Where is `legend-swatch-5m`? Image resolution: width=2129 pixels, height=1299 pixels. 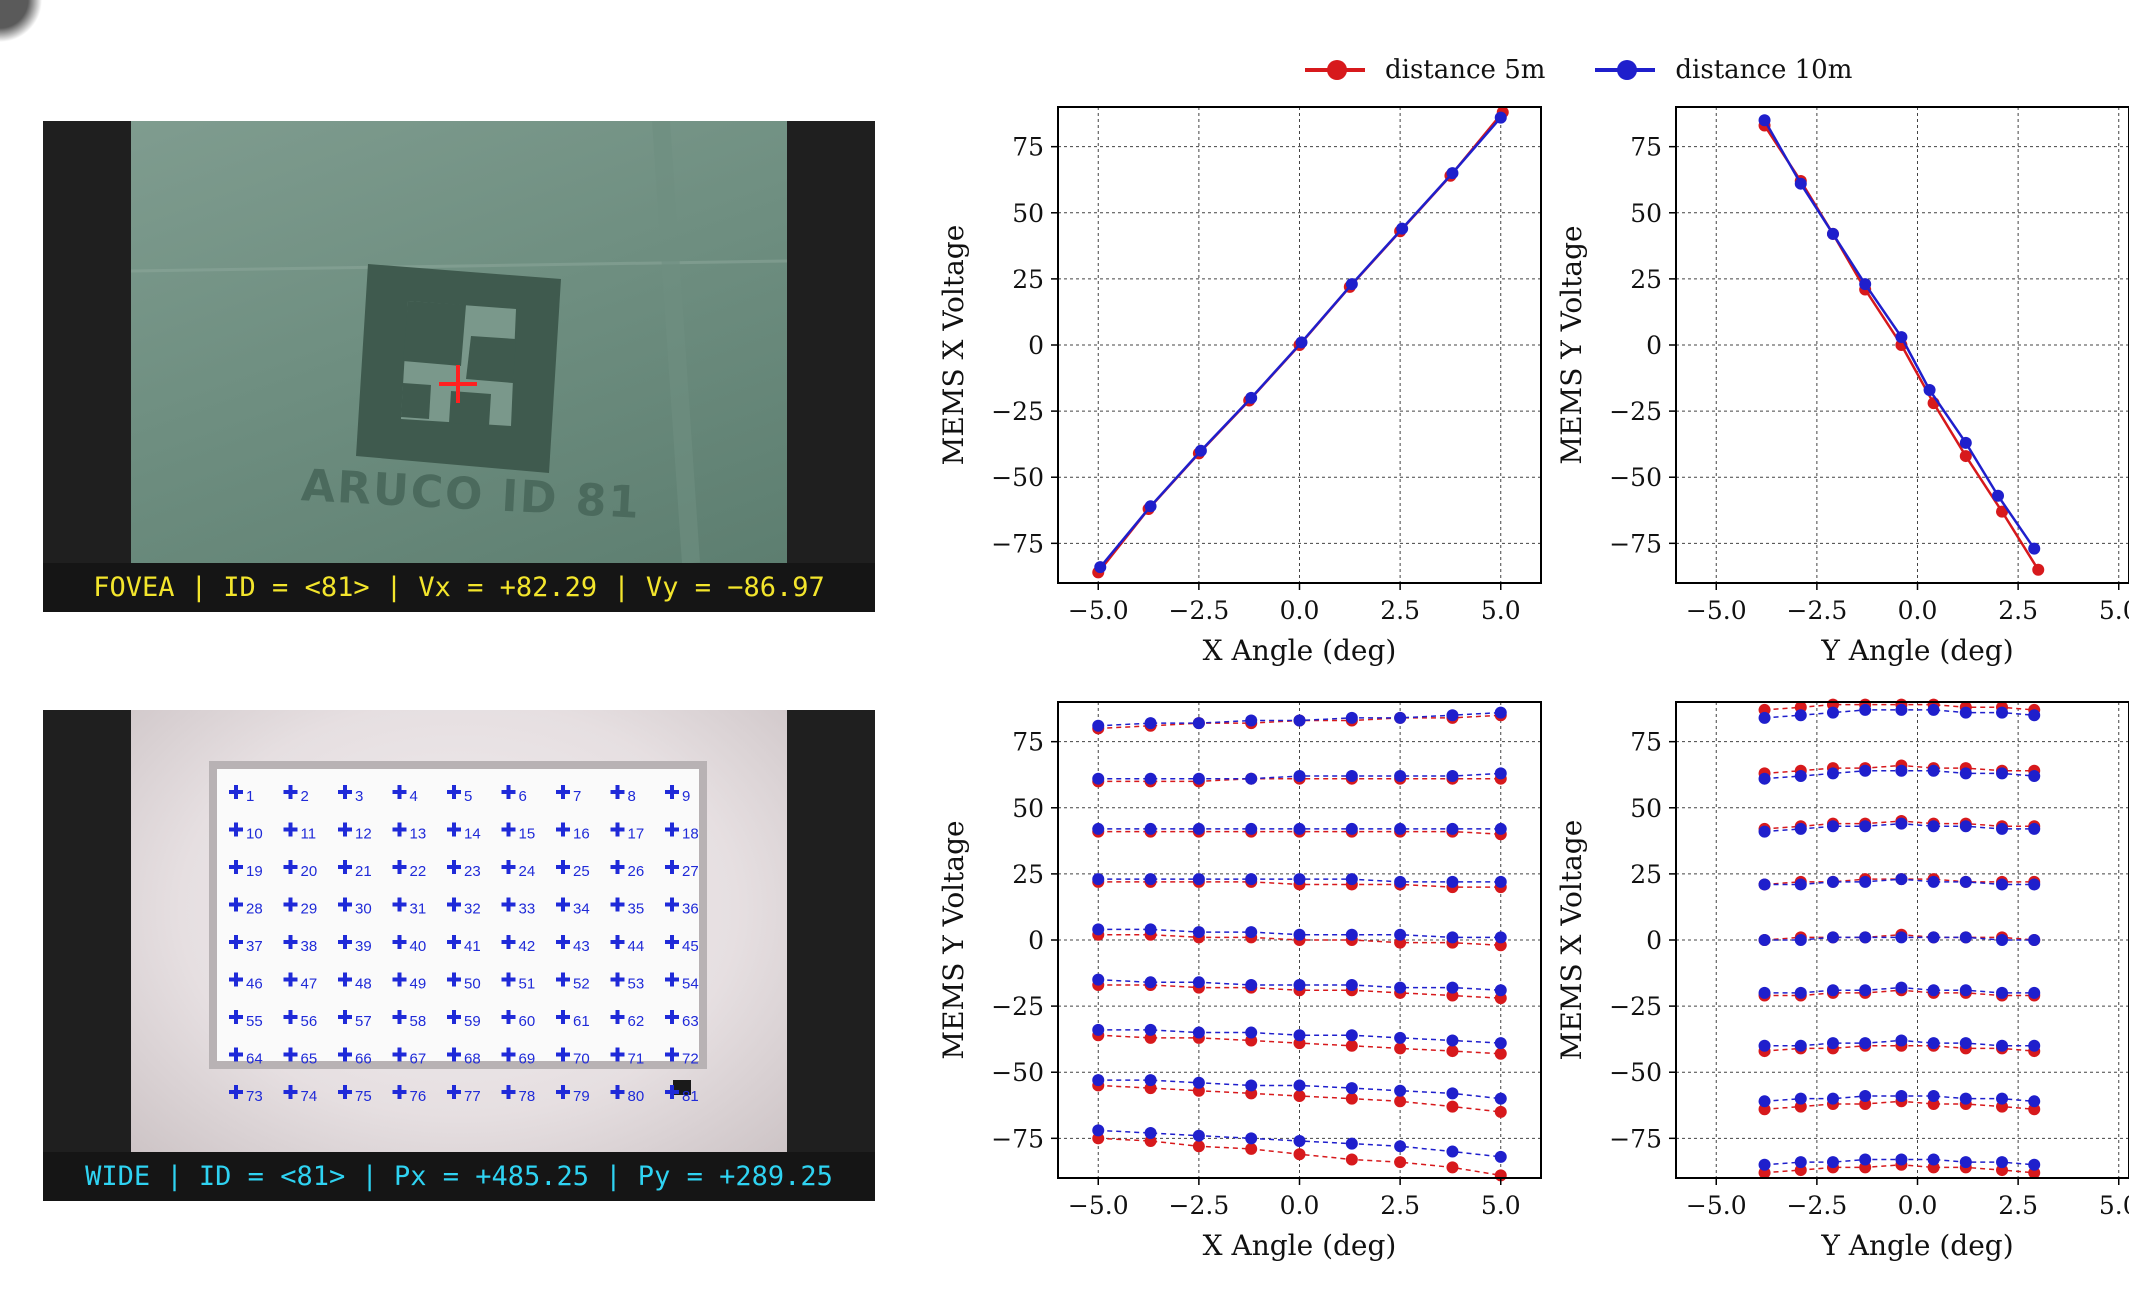 legend-swatch-5m is located at coordinates (1335, 70).